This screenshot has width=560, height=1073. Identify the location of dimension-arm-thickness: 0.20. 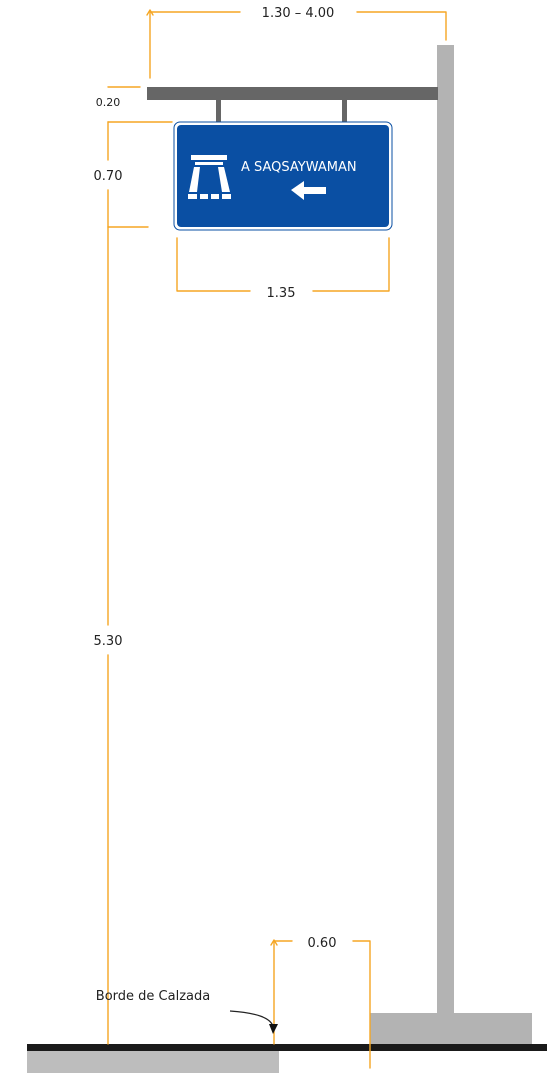
(118, 97).